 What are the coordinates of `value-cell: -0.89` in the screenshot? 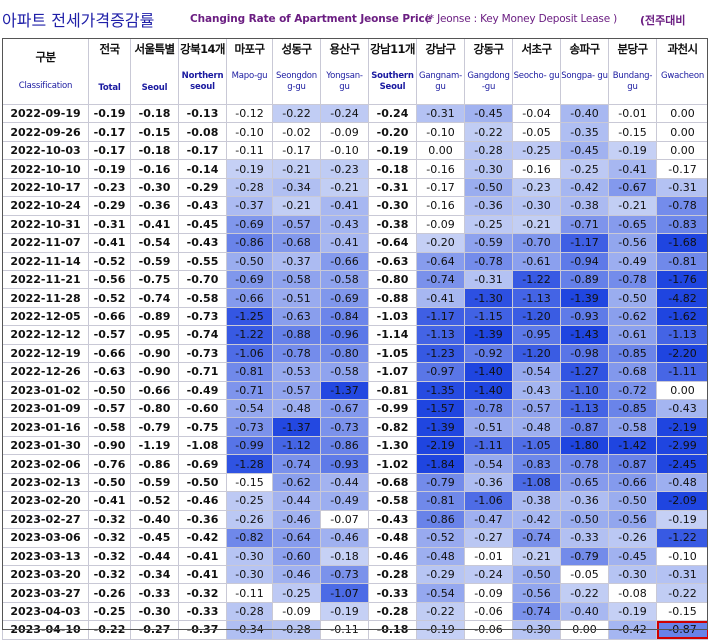 It's located at (585, 279).